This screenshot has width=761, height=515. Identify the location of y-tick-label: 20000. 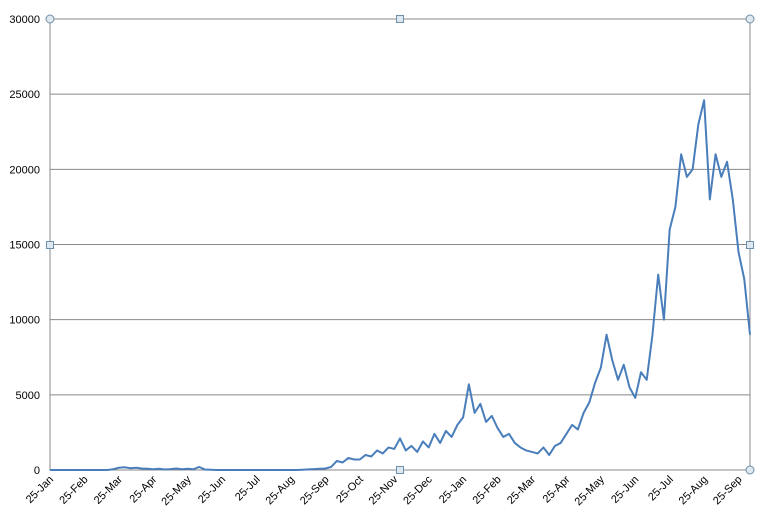
(24, 170).